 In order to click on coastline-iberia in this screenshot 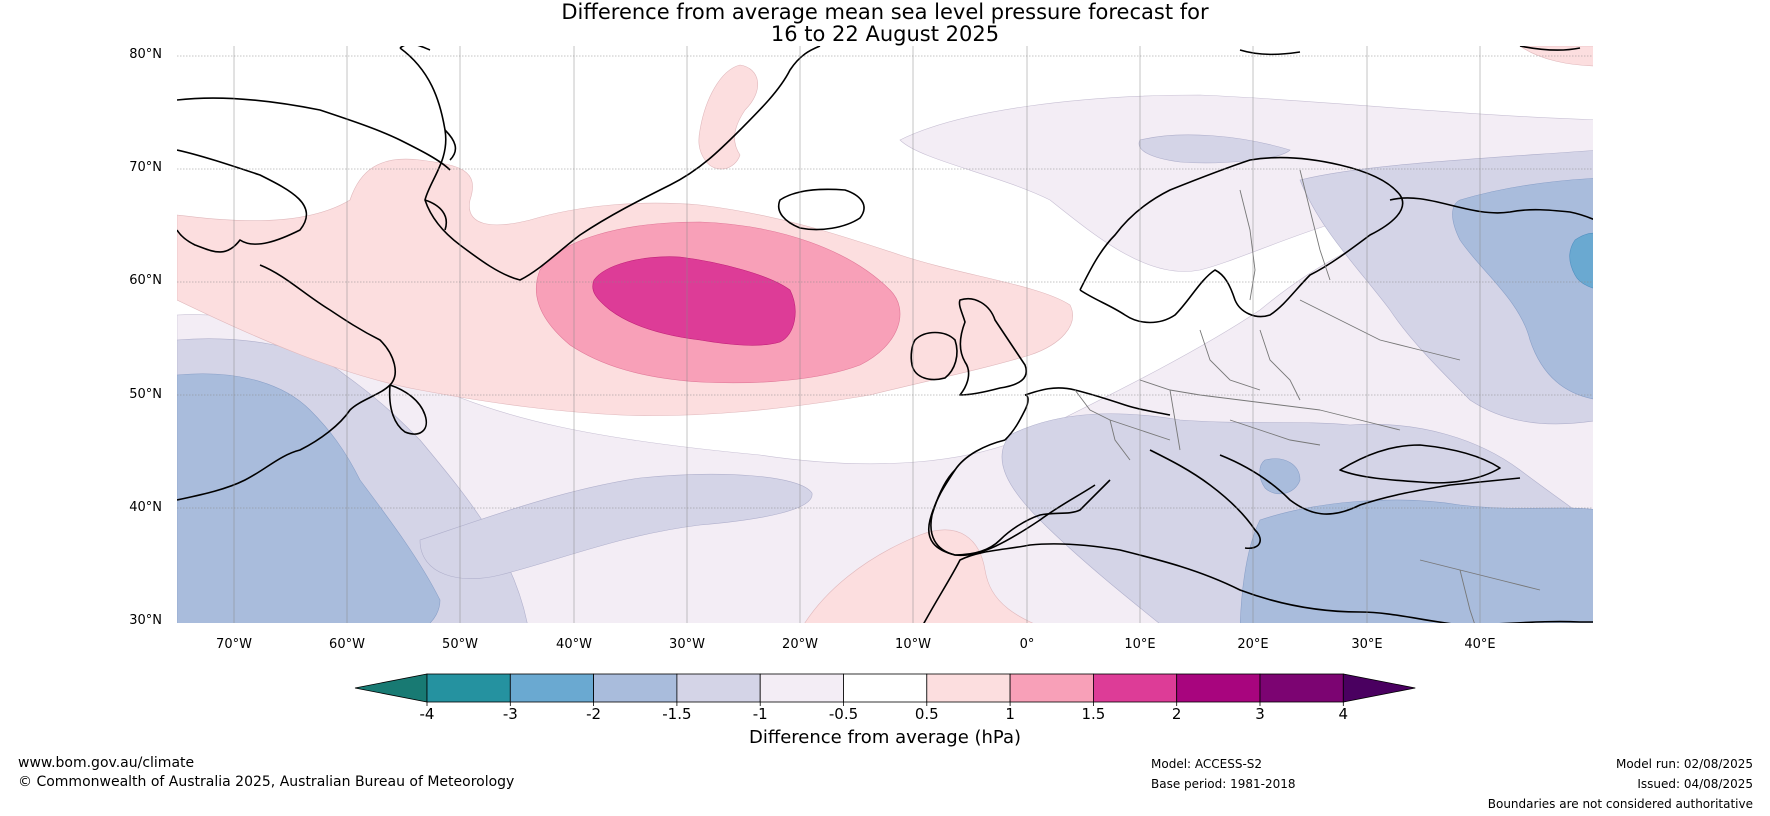, I will do `click(1013, 513)`.